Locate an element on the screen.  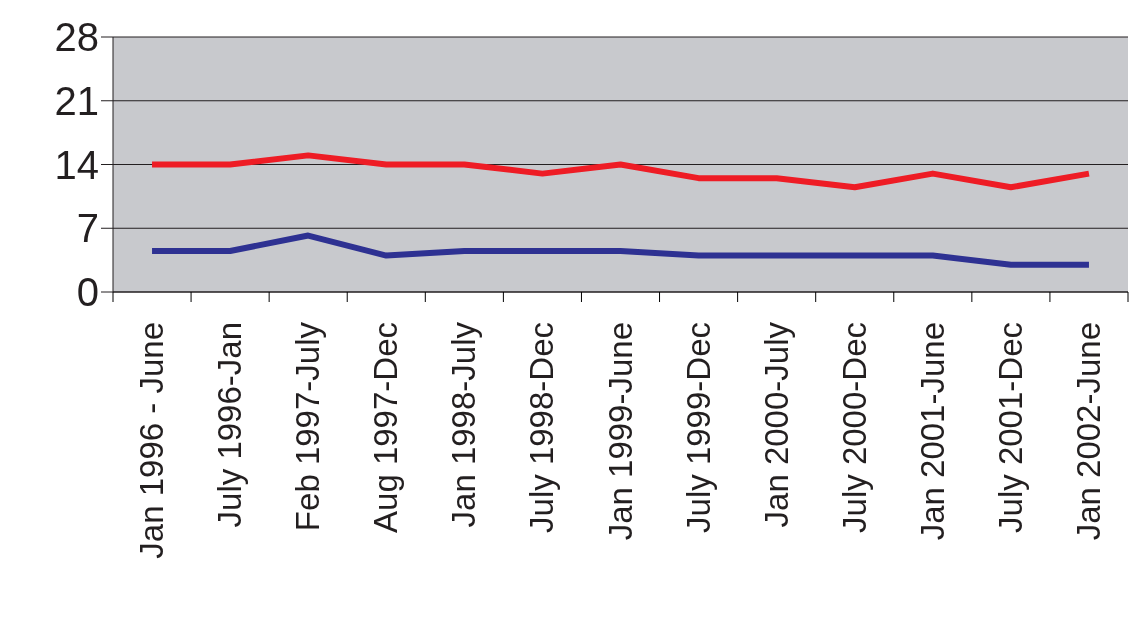
y-tick-label: 14 is located at coordinates (76, 164).